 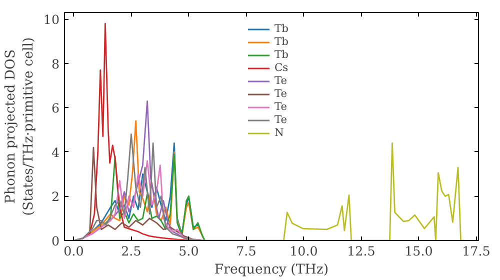 I want to click on y-tick-label: 8, so click(x=55, y=64).